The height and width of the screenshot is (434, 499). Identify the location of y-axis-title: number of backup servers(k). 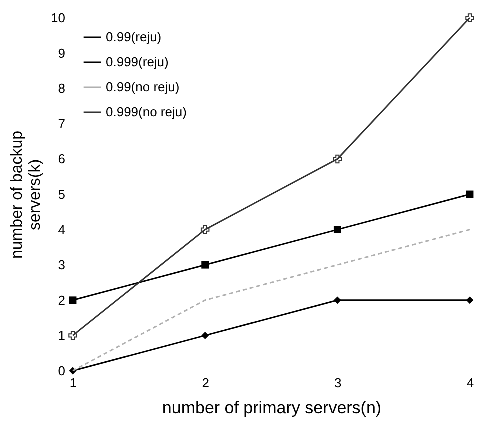
(26, 195).